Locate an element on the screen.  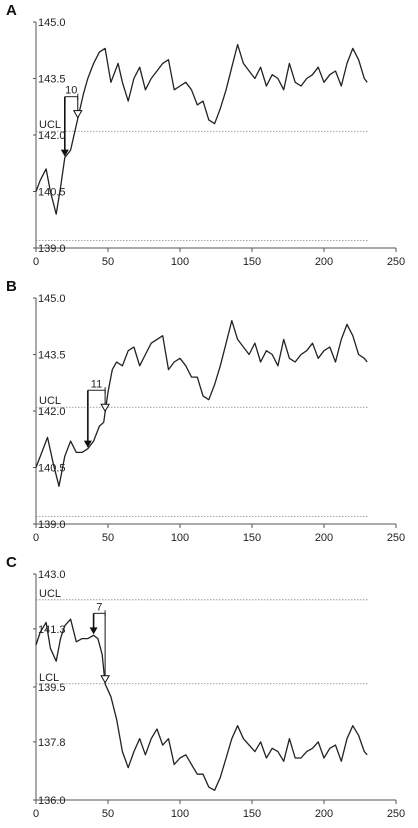
y-tick-label: 140.5 is located at coordinates (52, 469).